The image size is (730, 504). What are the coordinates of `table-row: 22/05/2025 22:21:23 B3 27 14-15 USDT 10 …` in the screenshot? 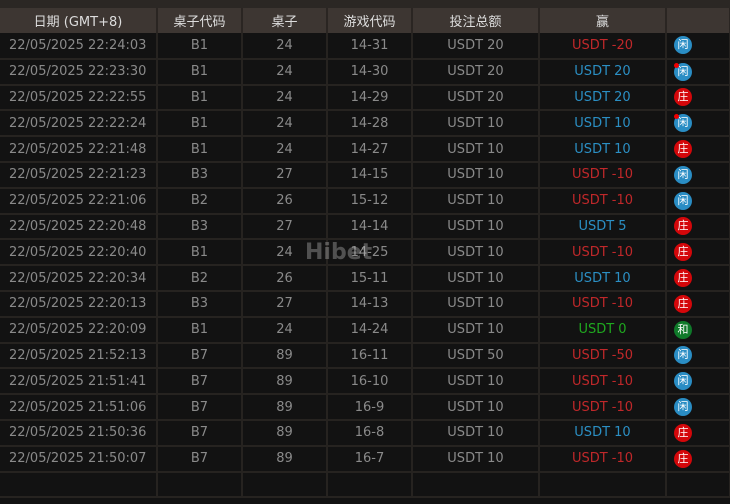 It's located at (365, 175).